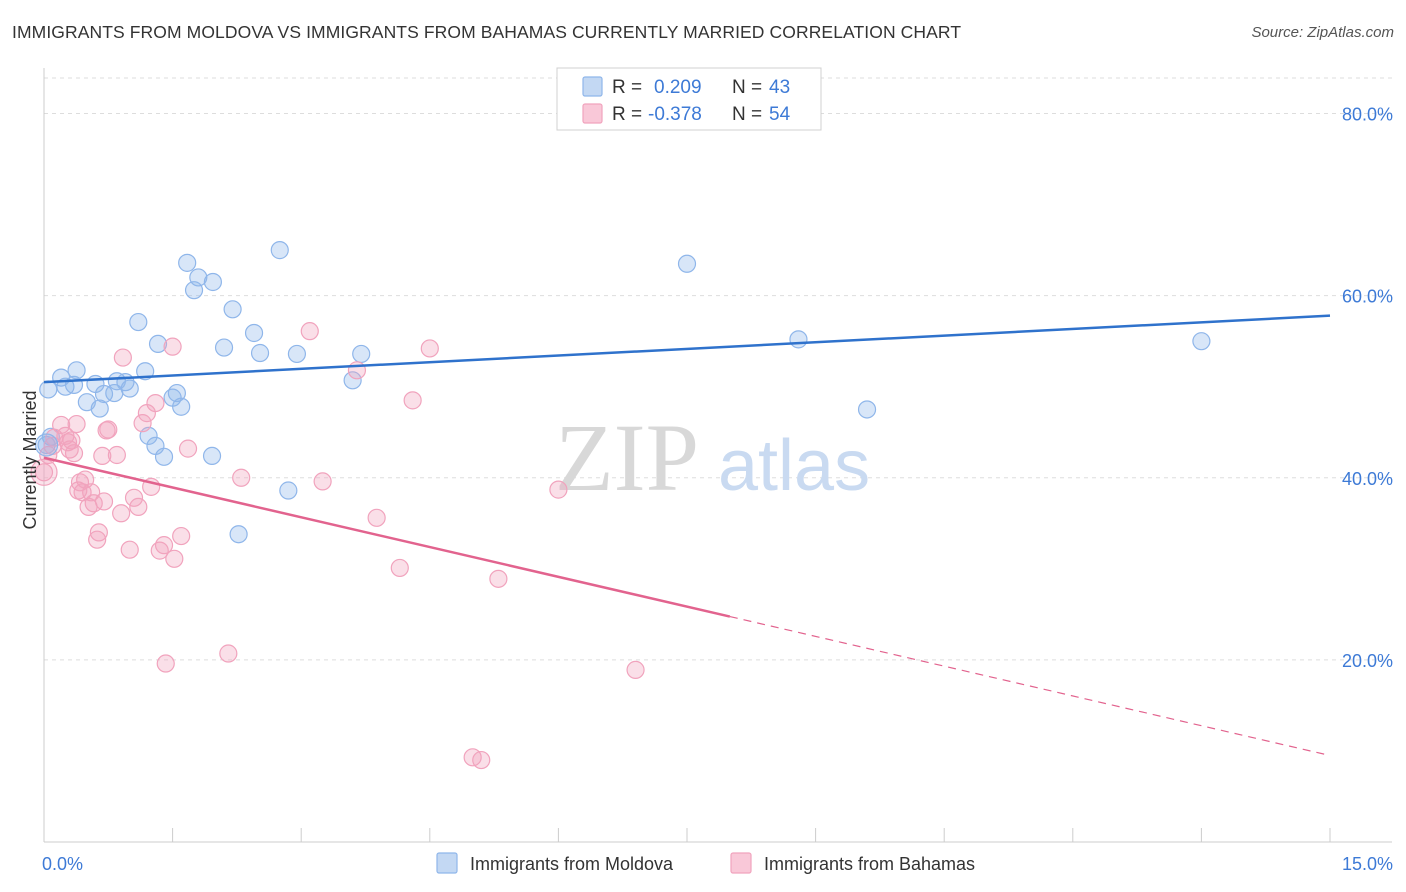  What do you see at coordinates (869, 864) in the screenshot?
I see `series-label-bahamas: Immigrants from Bahamas` at bounding box center [869, 864].